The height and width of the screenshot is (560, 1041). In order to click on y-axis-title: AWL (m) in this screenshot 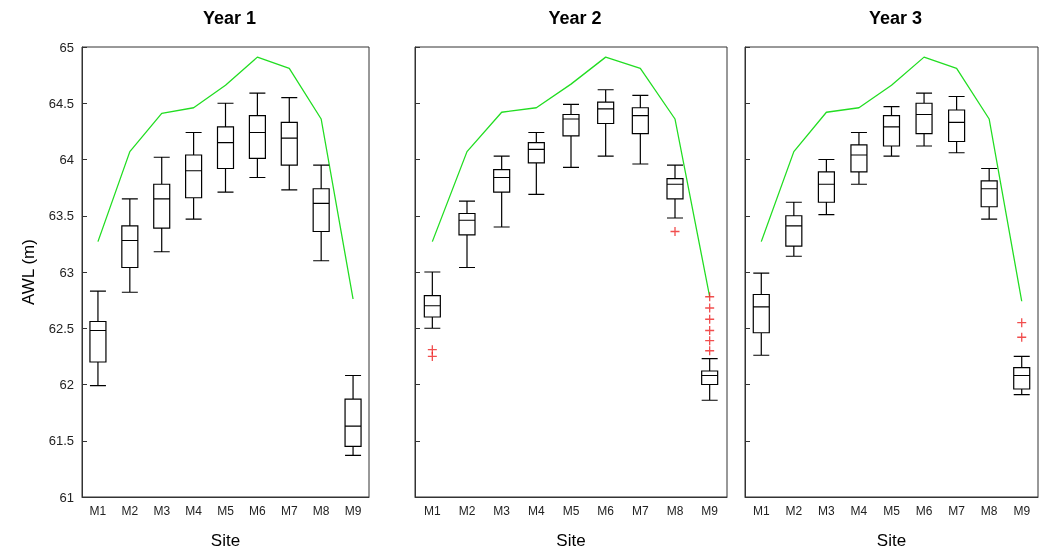, I will do `click(28, 272)`.